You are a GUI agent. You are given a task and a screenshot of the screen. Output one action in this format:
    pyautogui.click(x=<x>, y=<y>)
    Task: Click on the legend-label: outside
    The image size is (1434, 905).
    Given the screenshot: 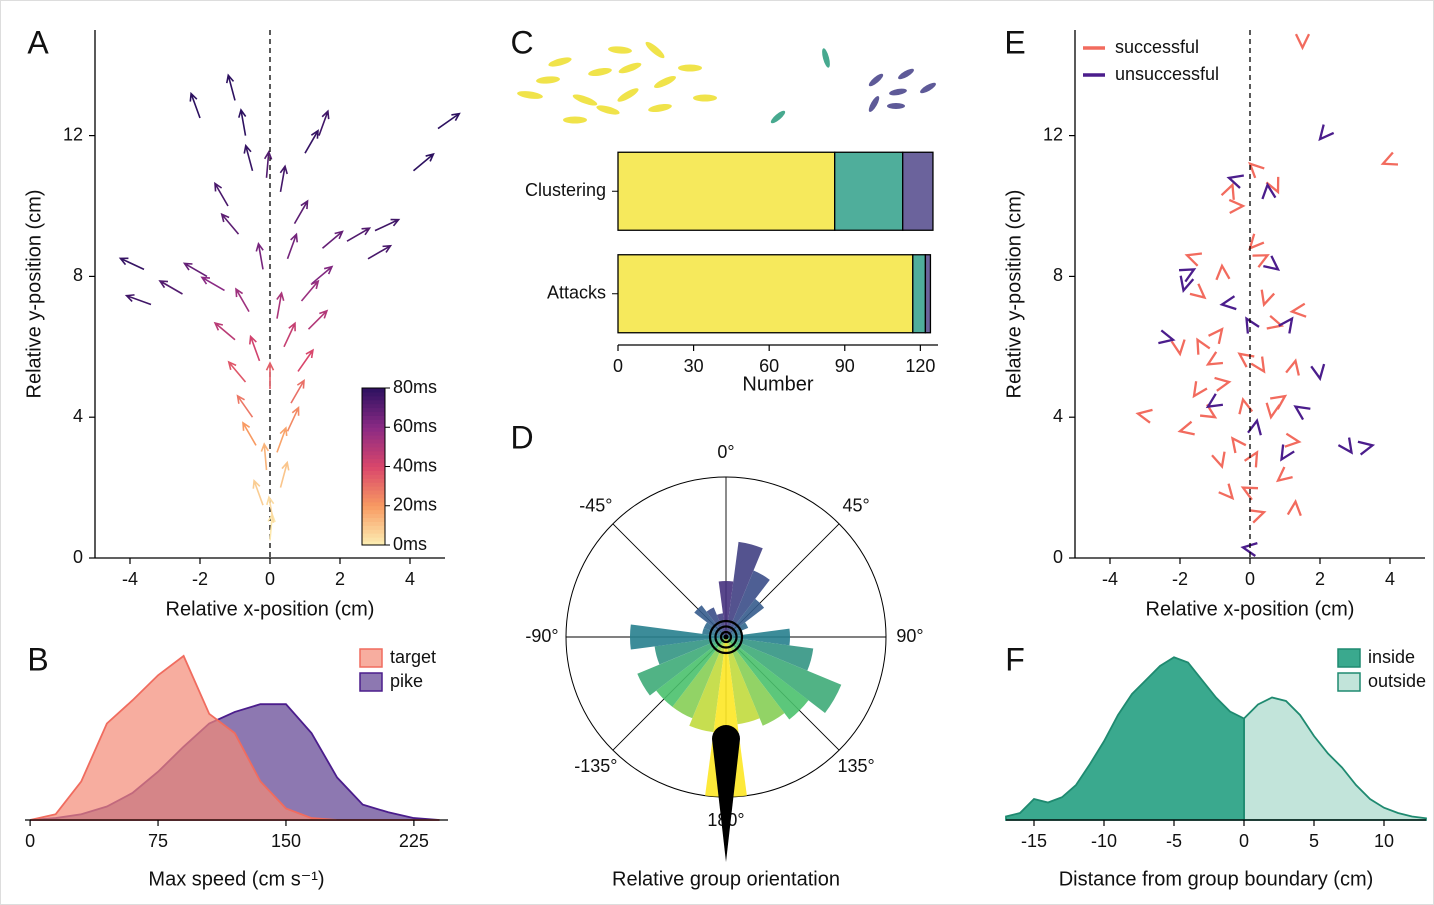 What is the action you would take?
    pyautogui.click(x=1397, y=681)
    